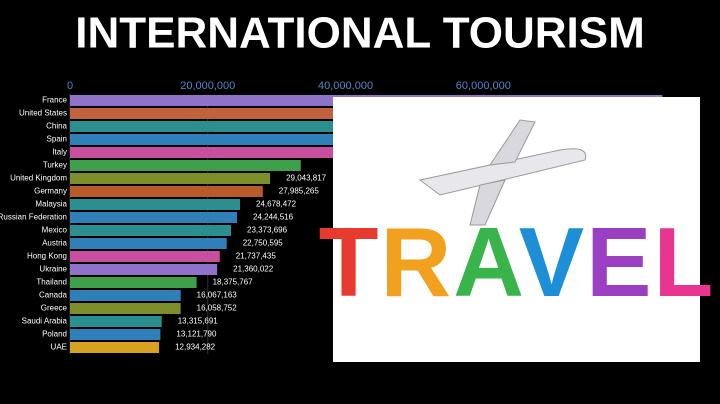  I want to click on y-tick-label: United Kingdom, so click(38, 178).